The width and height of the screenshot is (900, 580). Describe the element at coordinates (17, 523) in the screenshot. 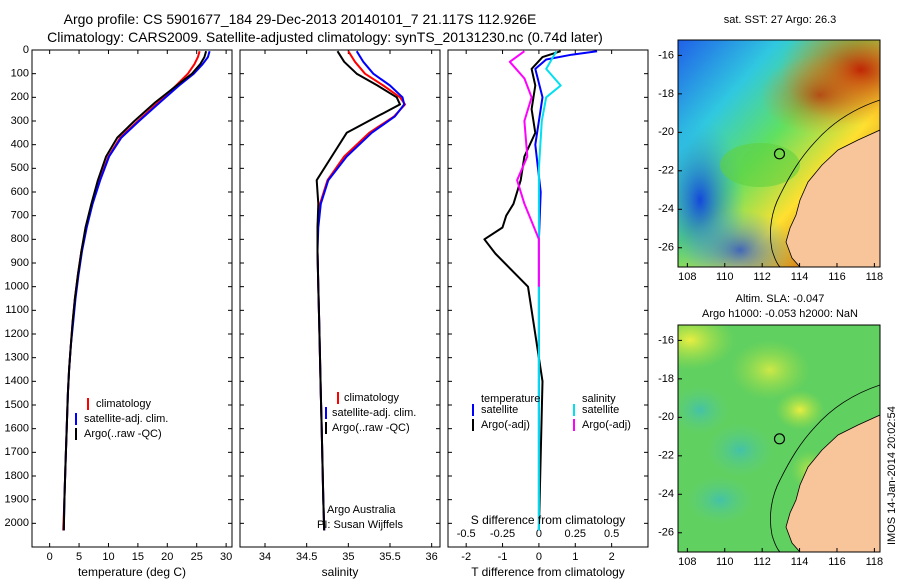

I see `y-tick-label: 2000` at that location.